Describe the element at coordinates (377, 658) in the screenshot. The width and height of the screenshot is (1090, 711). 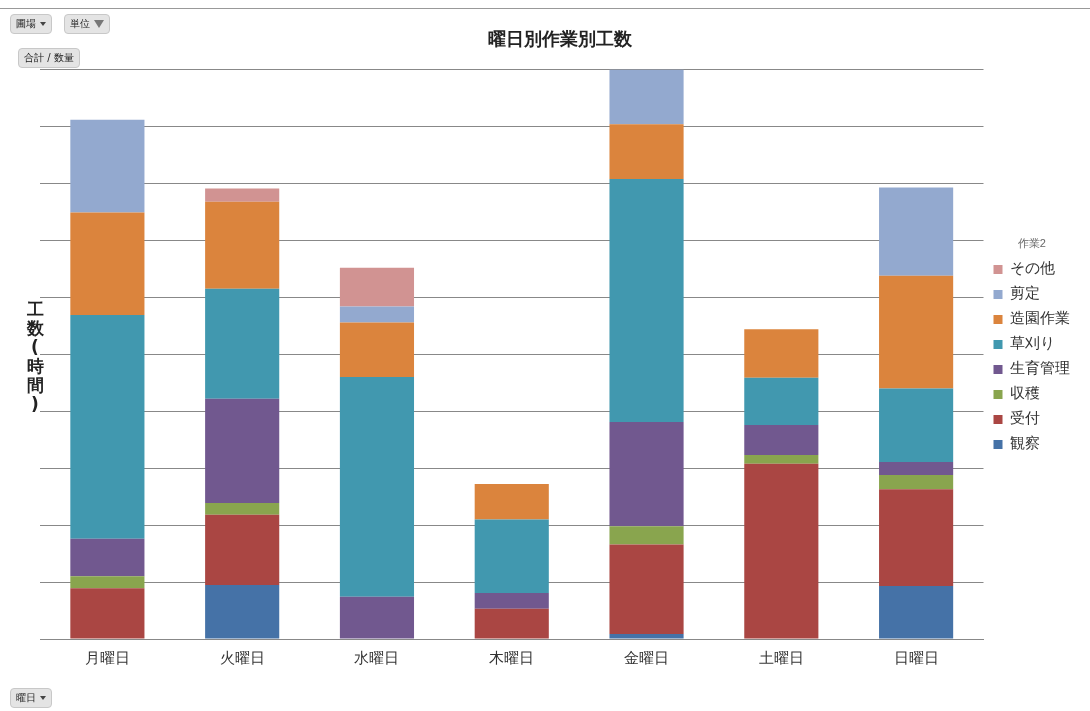
I see `x-tick-label: 水曜日` at that location.